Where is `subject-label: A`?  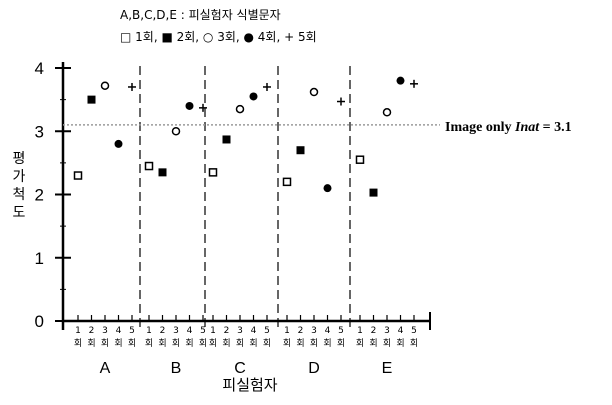 subject-label: A is located at coordinates (105, 368).